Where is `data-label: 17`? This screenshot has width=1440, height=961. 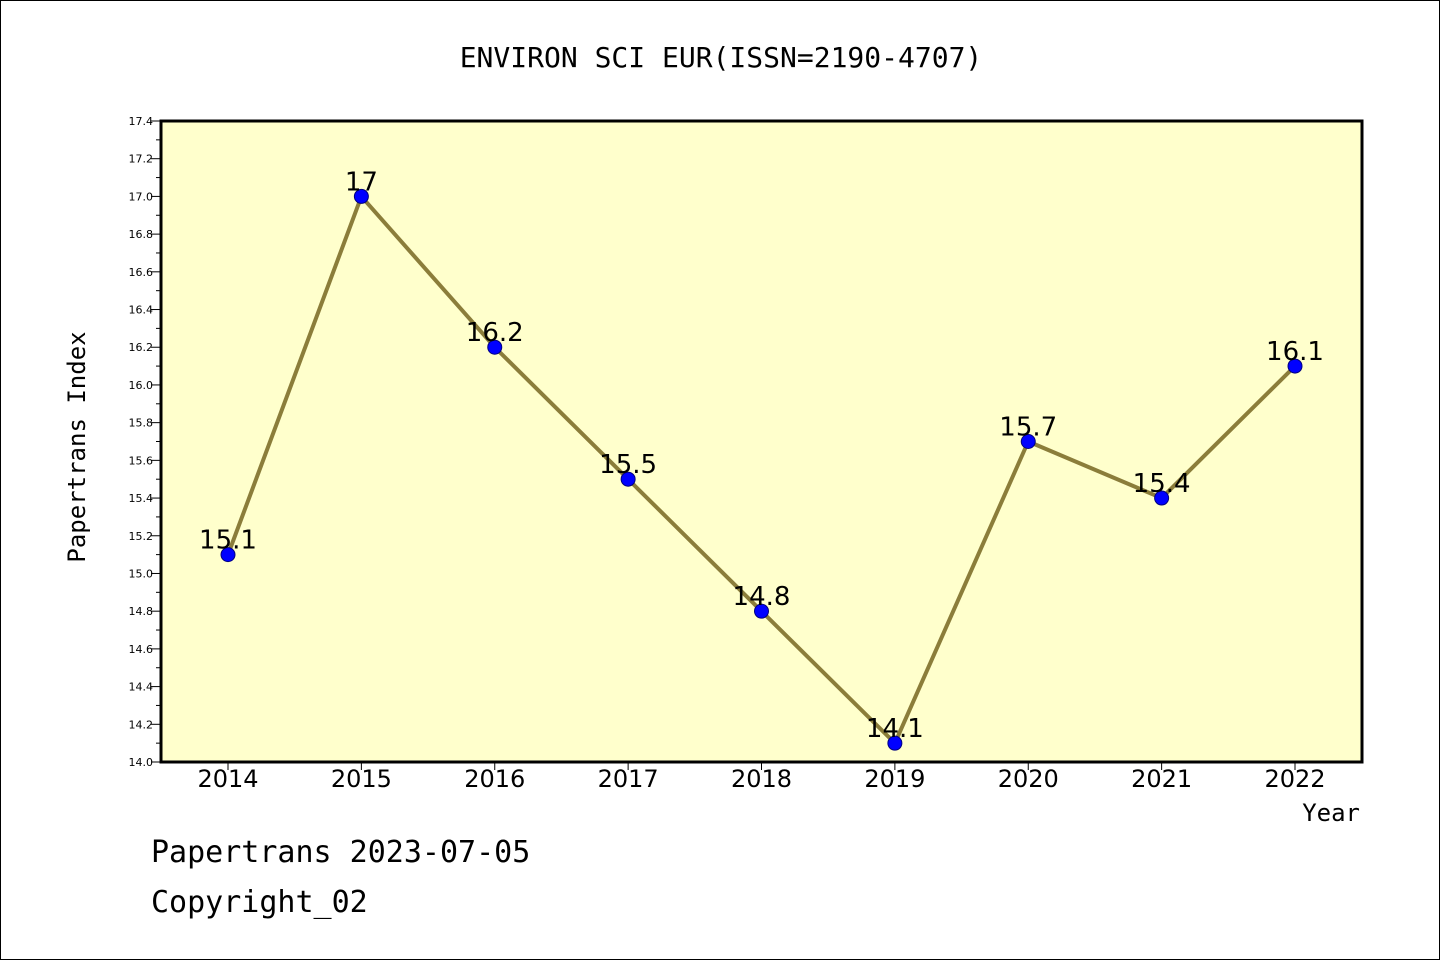
data-label: 17 is located at coordinates (361, 182).